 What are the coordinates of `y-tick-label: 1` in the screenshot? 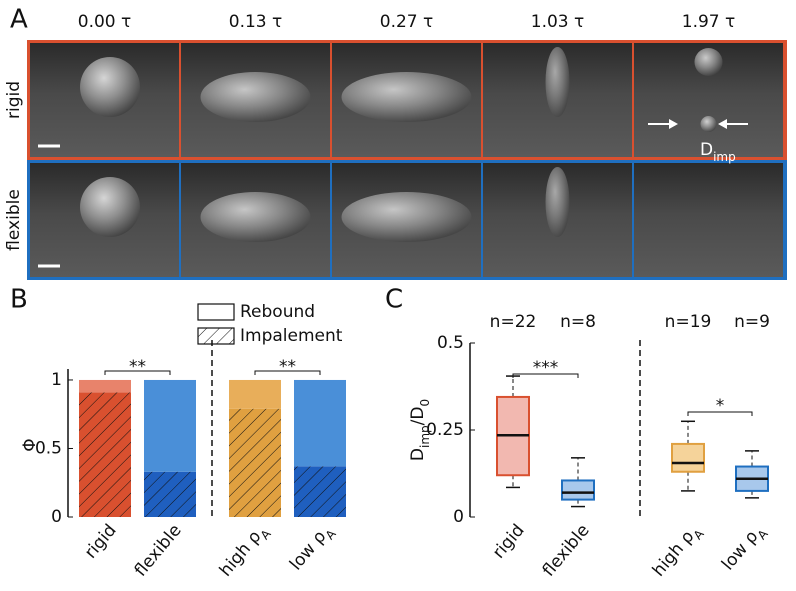 It's located at (56, 380).